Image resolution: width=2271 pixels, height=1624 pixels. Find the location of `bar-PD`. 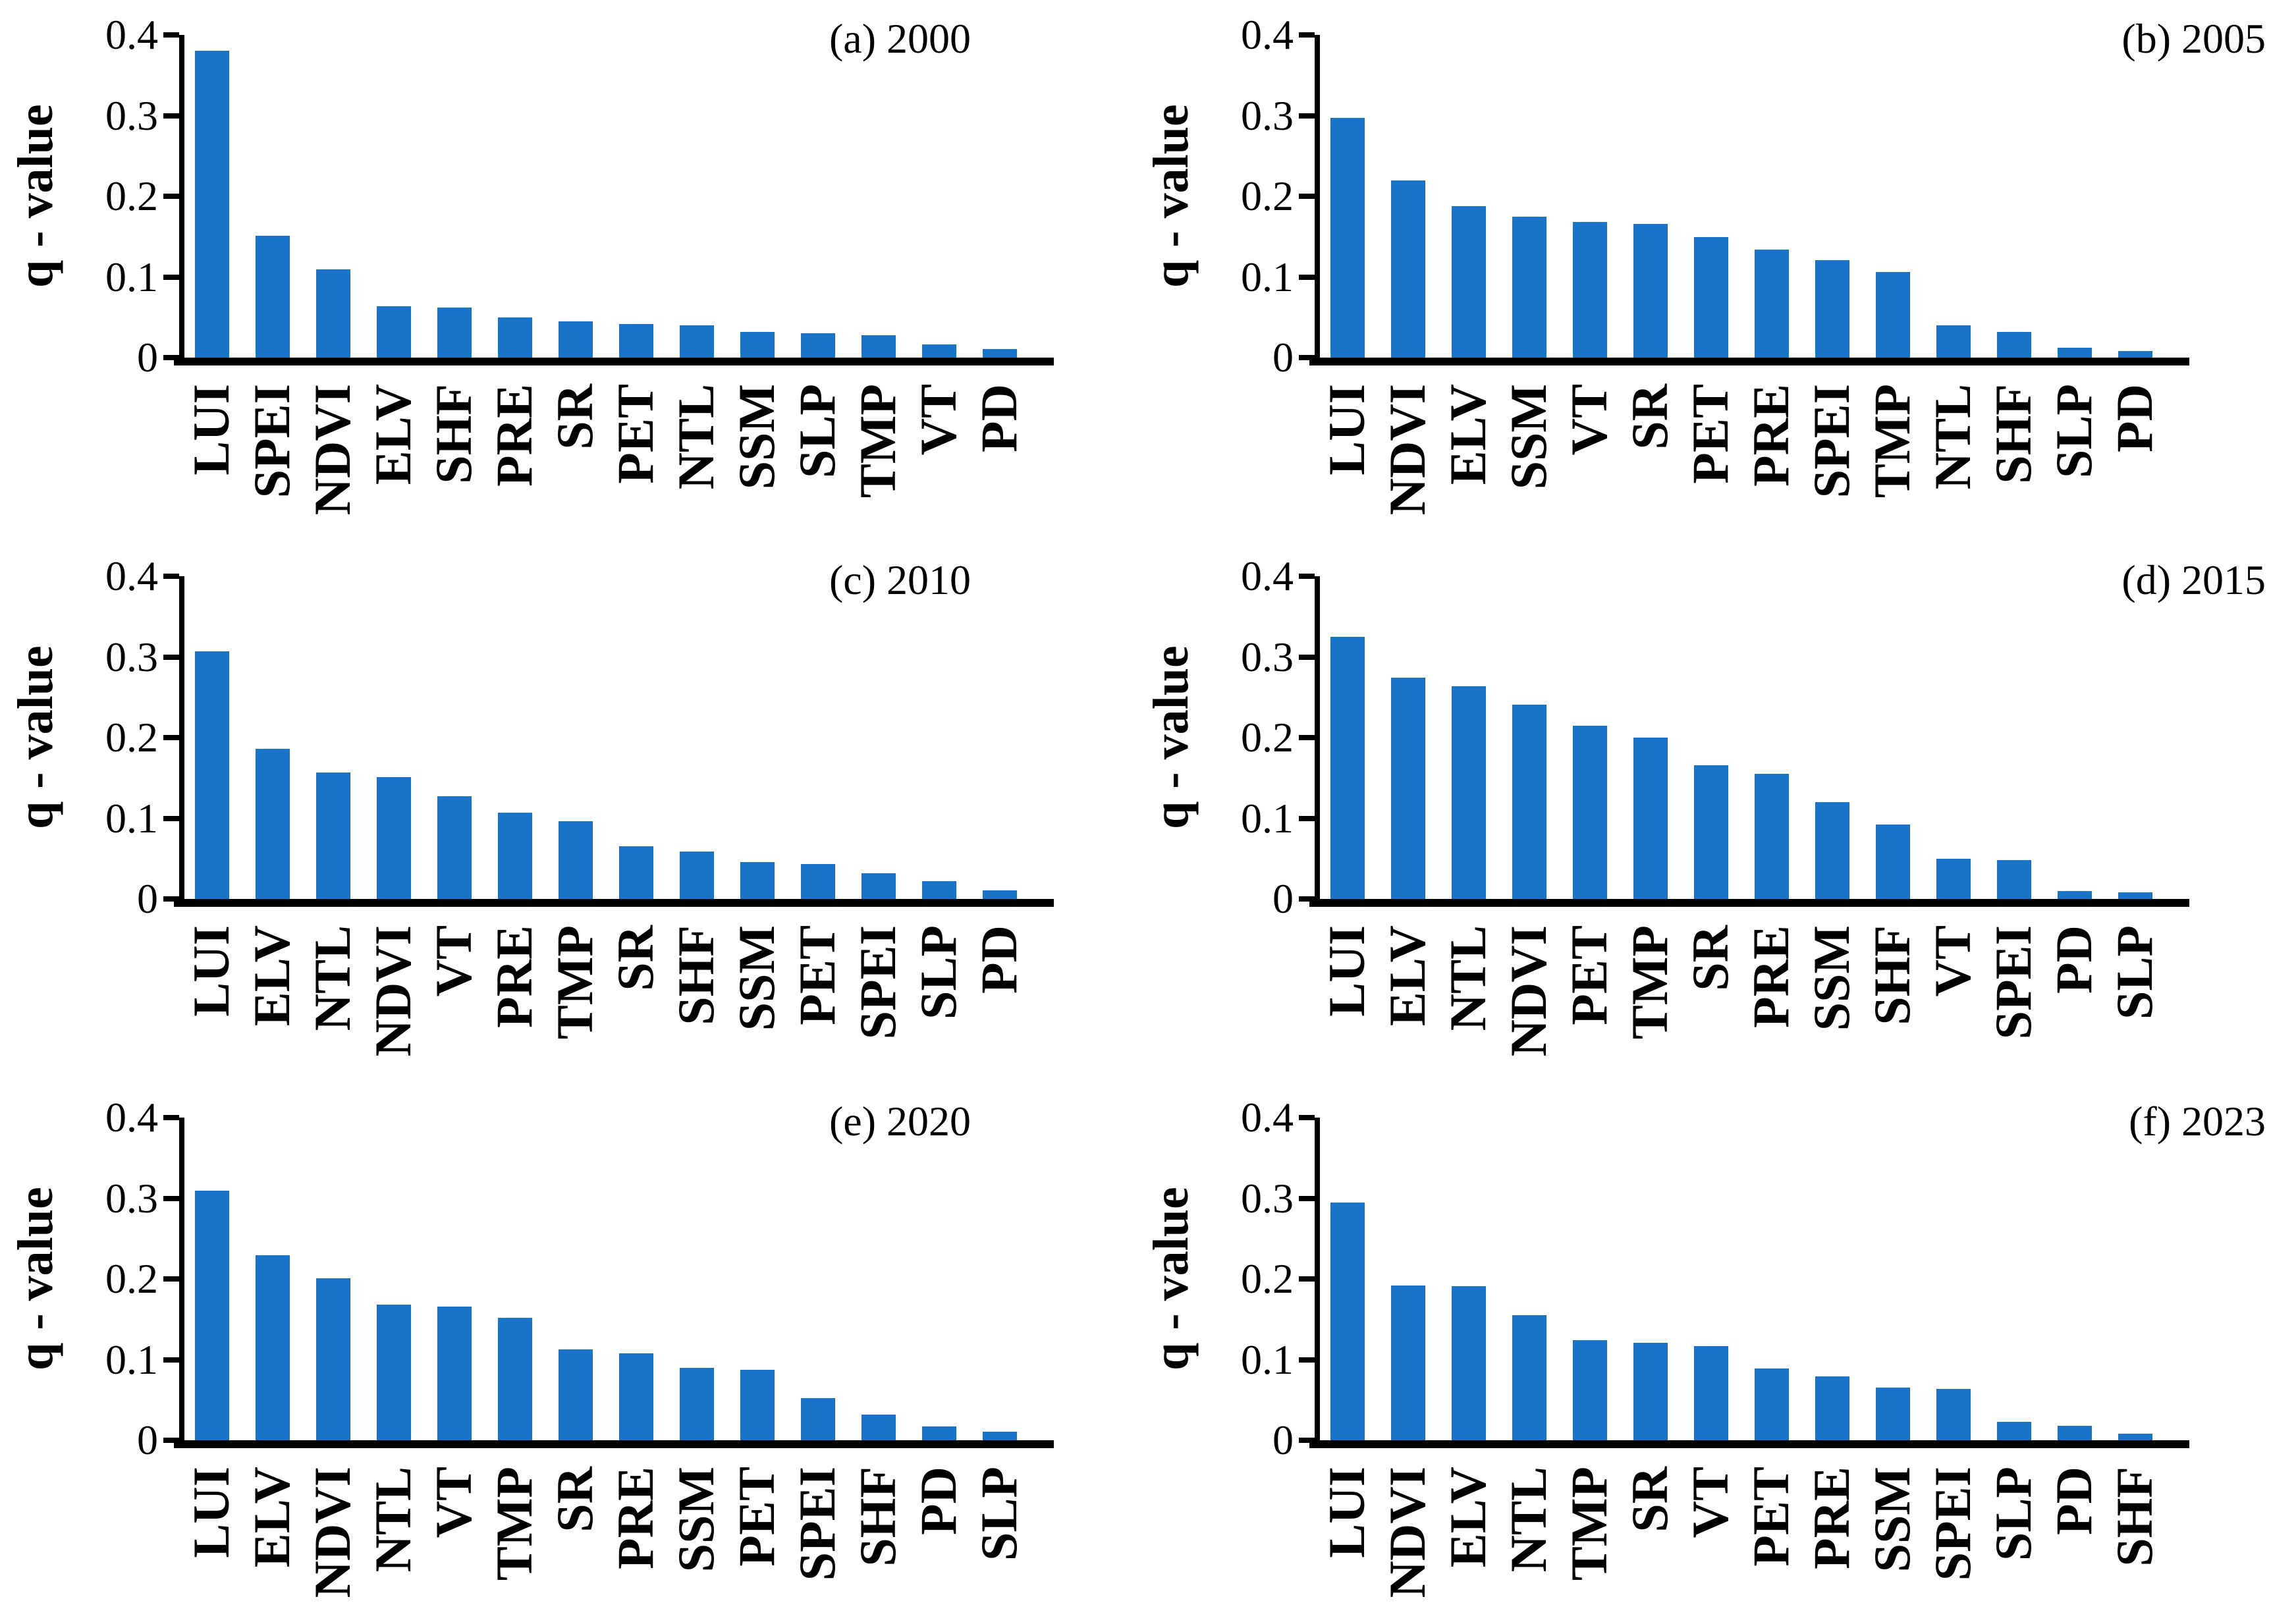

bar-PD is located at coordinates (2135, 354).